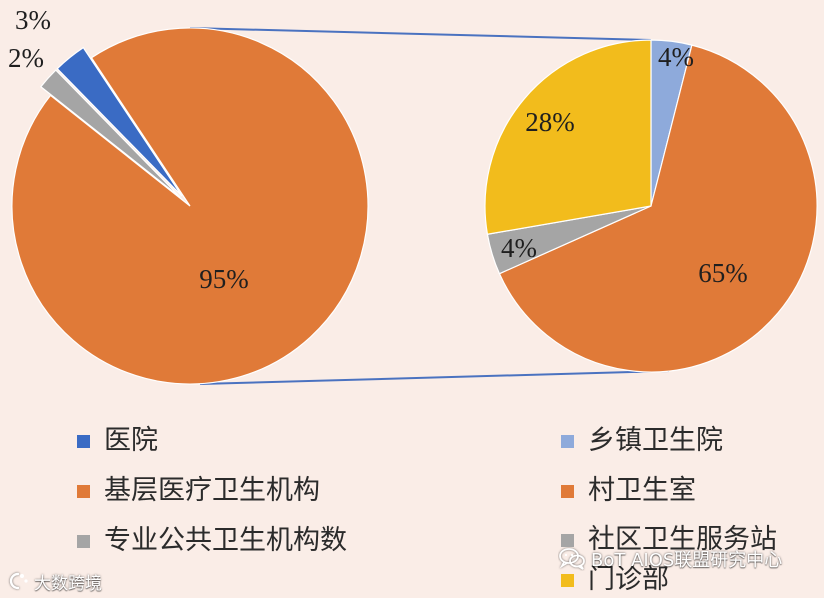 Image resolution: width=824 pixels, height=598 pixels. I want to click on legend-item-hospital: 医院, so click(117, 441).